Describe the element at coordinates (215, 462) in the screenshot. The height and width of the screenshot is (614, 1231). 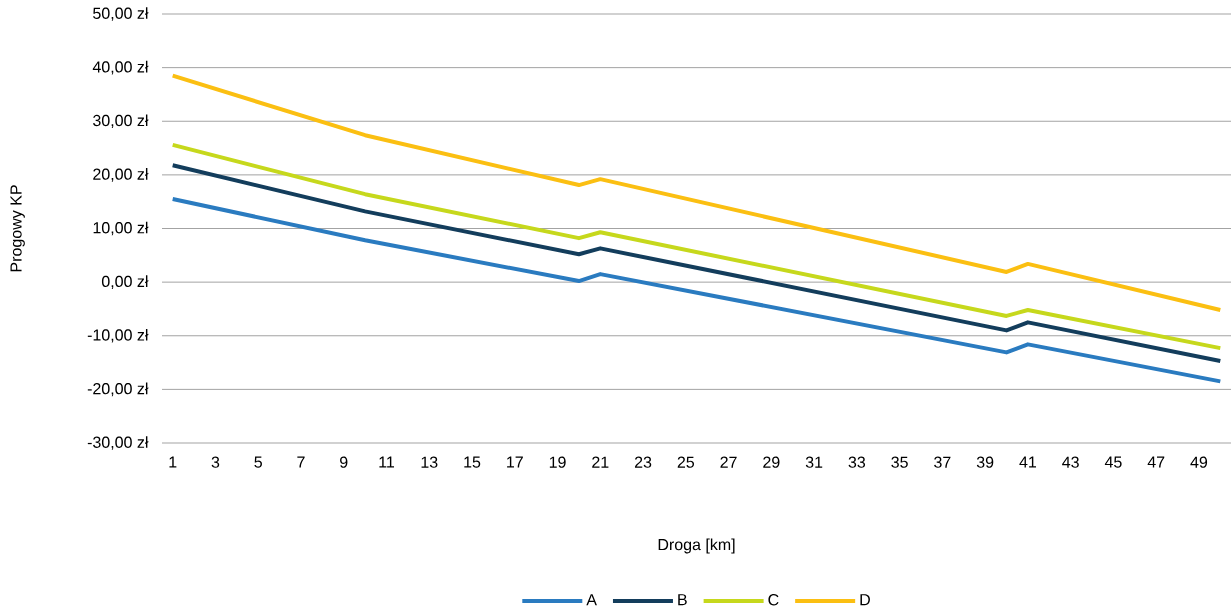
I see `x-tick-label: 3` at that location.